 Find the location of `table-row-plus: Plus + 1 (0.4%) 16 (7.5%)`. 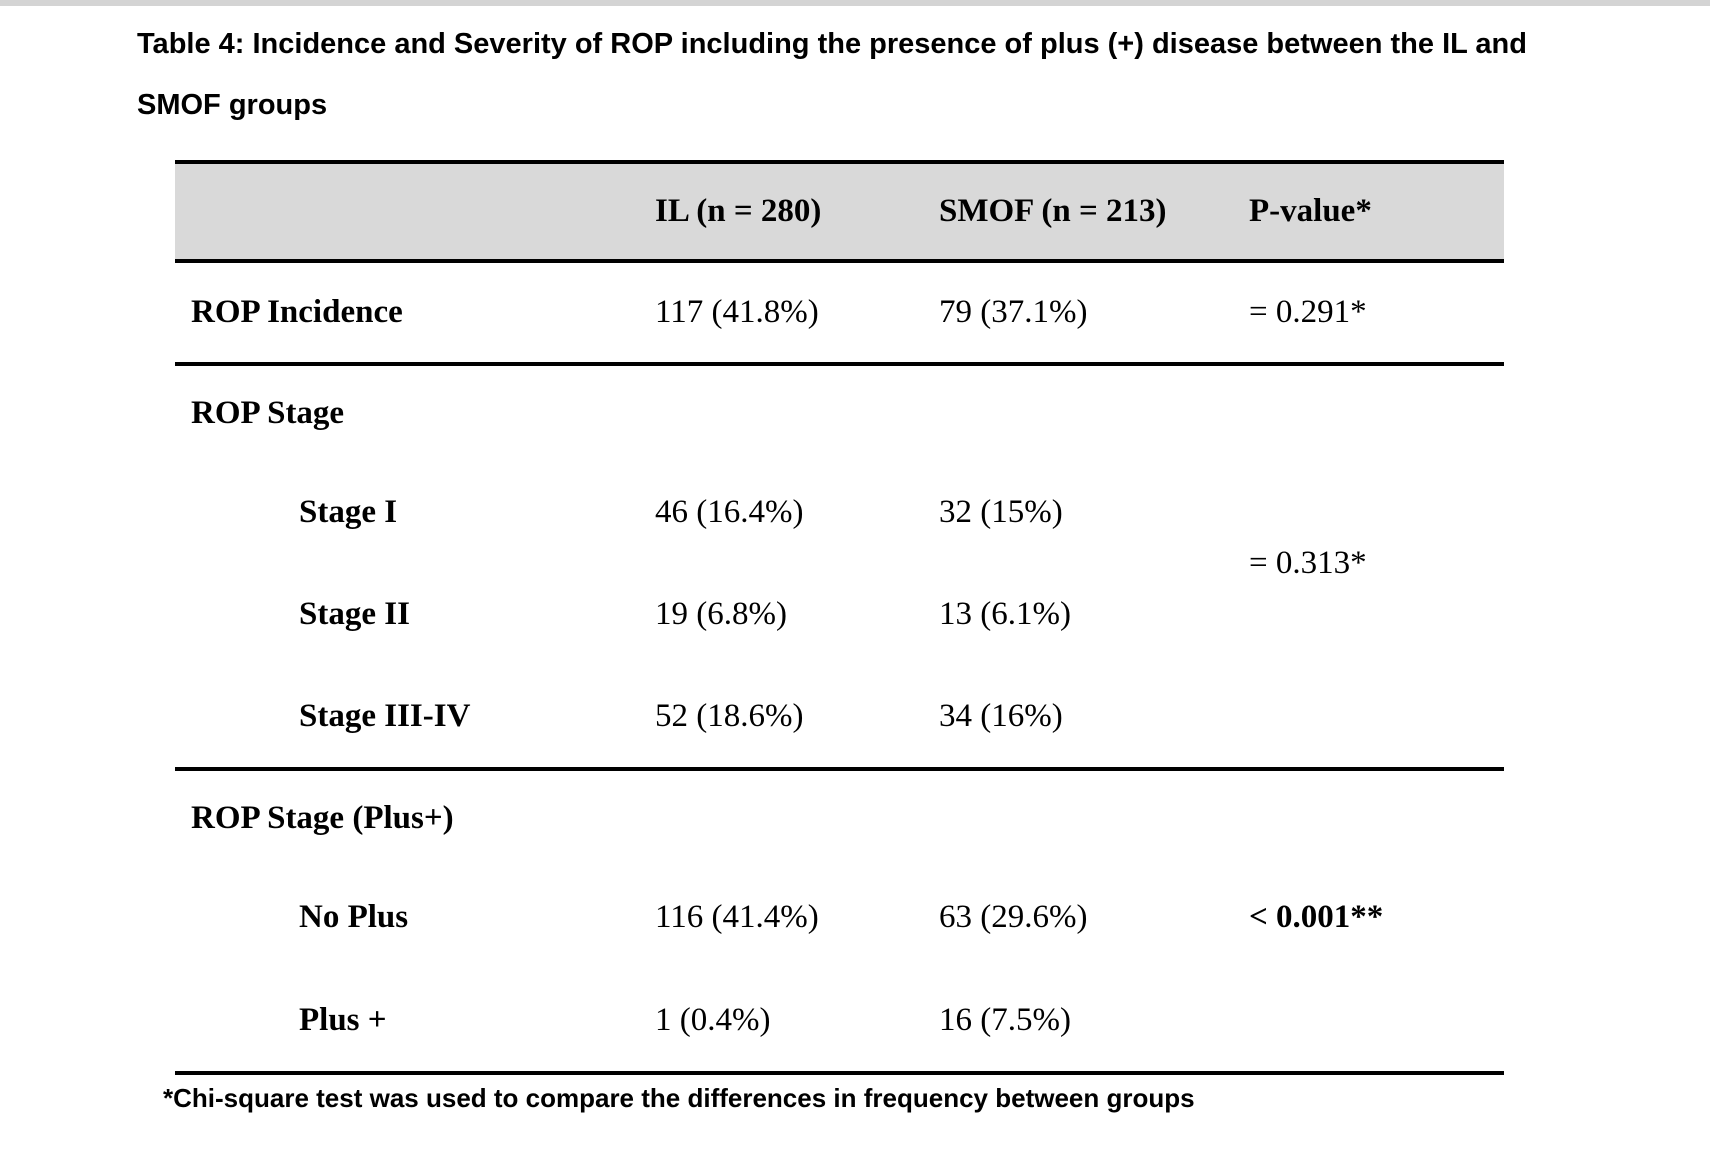

table-row-plus: Plus + 1 (0.4%) 16 (7.5%) is located at coordinates (839, 1022).